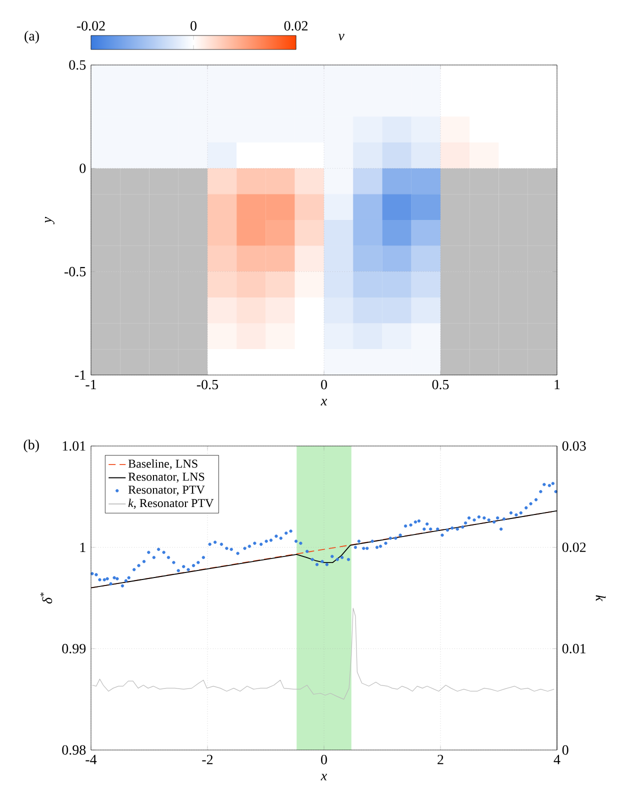 The height and width of the screenshot is (809, 632). I want to click on y-tick-label: 0.5, so click(77, 65).